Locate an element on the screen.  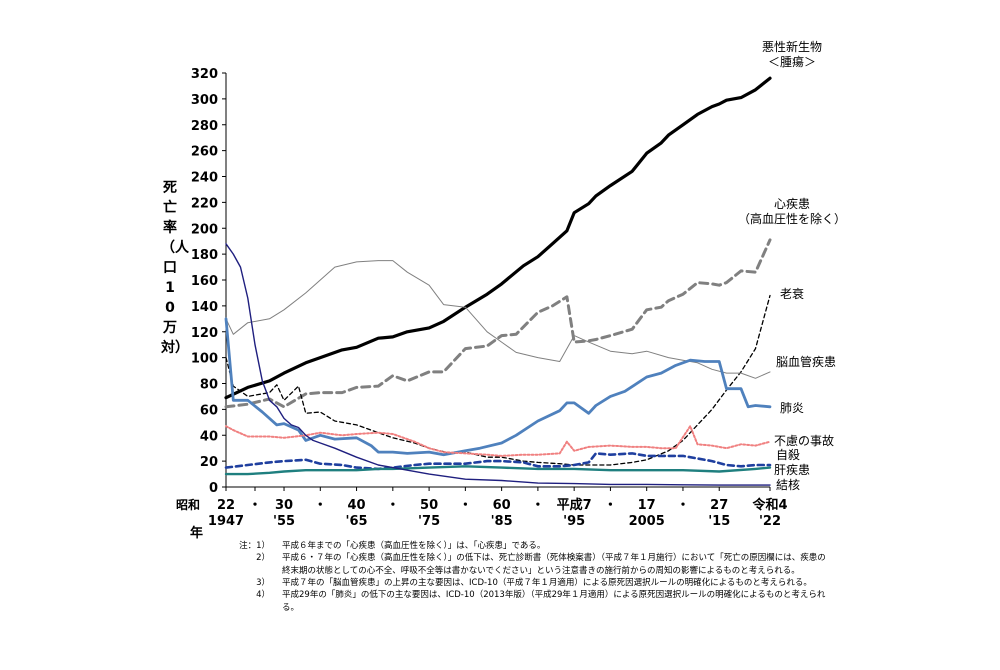
footnote: 注：1） 平成６年までの「心疾患（高血圧性を除く）」は、「心疾患」である。 is located at coordinates (530, 546).